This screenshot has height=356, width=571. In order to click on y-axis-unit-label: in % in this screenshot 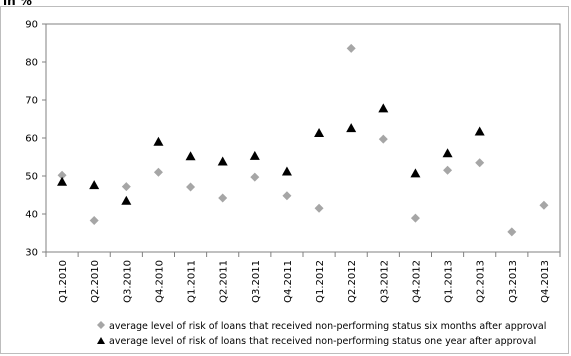, I will do `click(17, 4)`.